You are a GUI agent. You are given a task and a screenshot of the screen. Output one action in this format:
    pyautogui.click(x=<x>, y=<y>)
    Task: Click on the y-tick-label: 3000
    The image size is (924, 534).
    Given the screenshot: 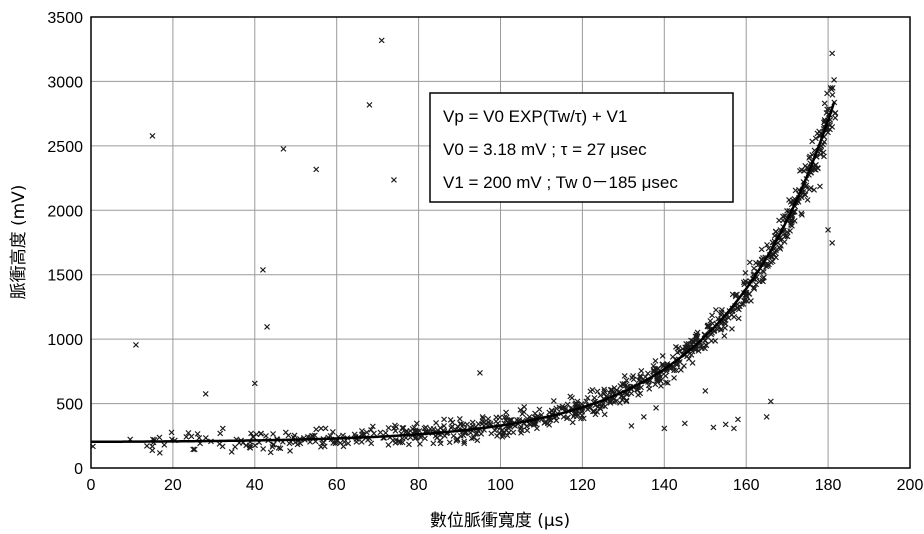 What is the action you would take?
    pyautogui.click(x=65, y=82)
    